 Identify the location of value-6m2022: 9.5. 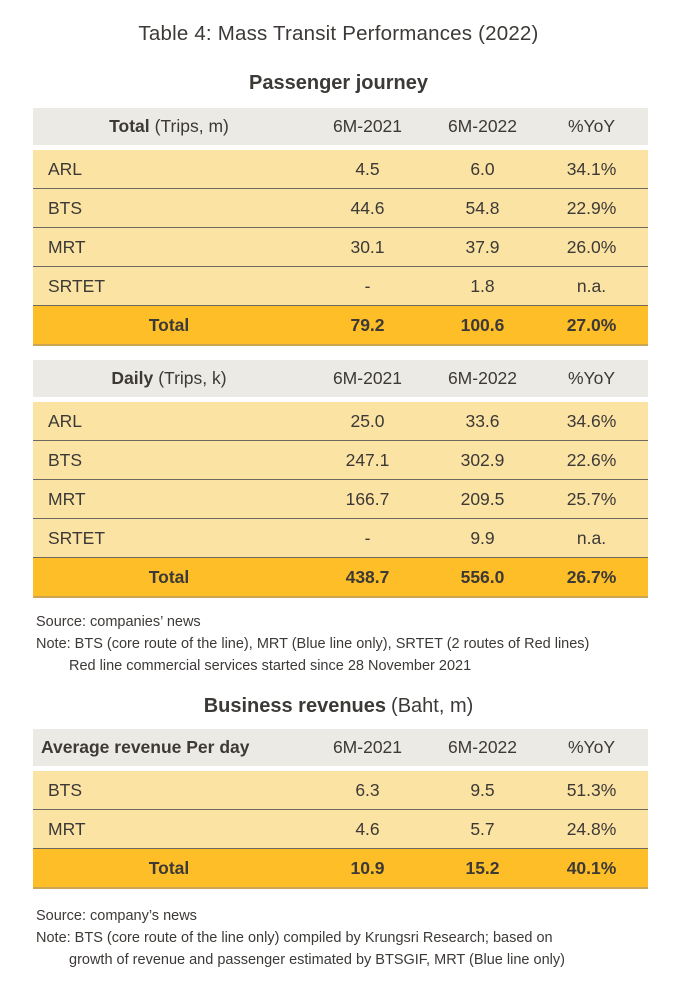
(482, 789).